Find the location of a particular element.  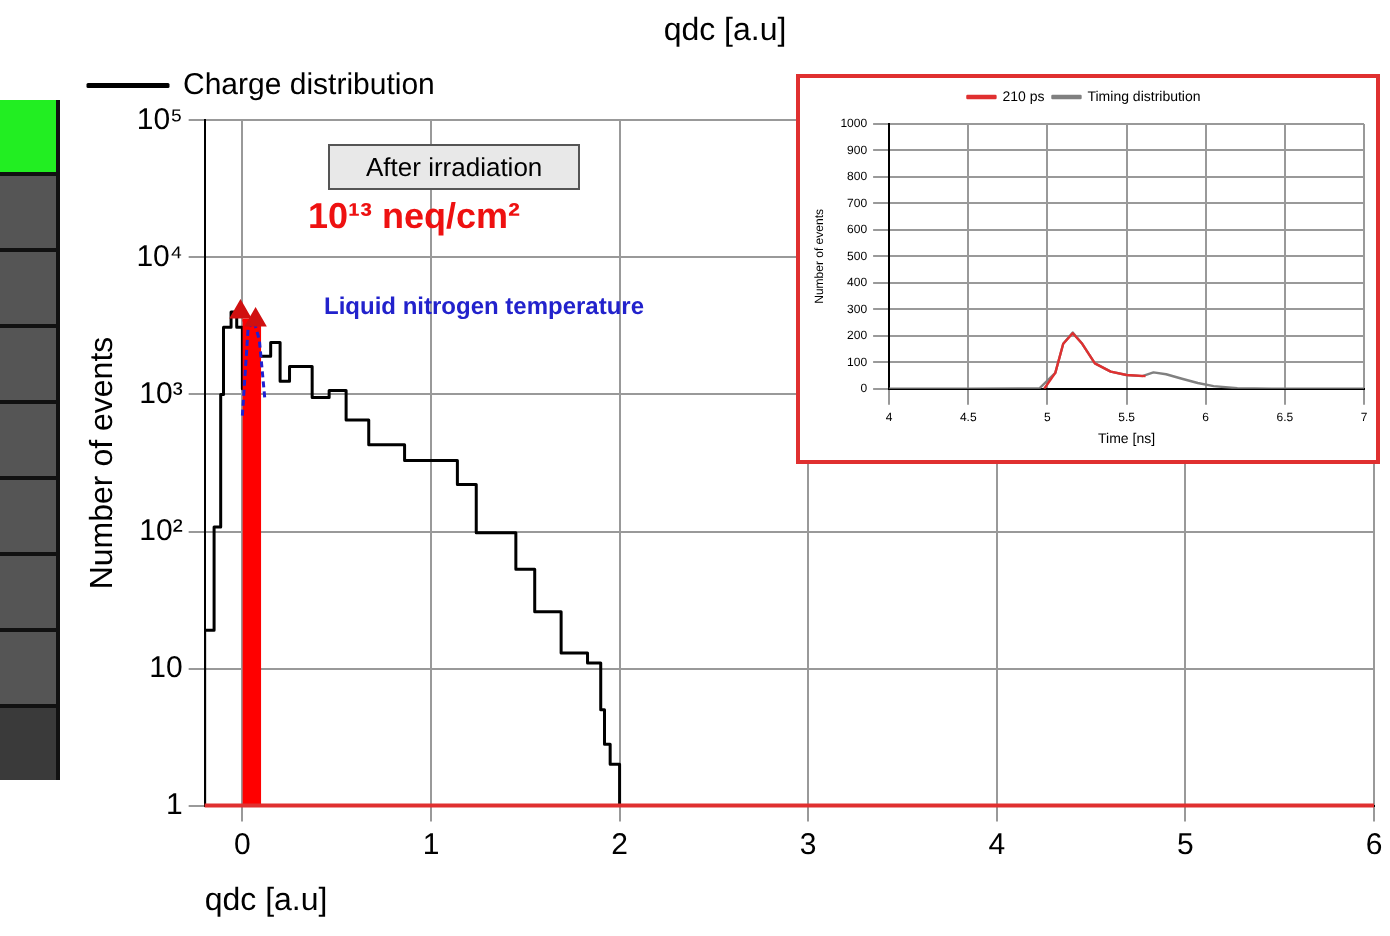

annotation: 10¹³ neq/cm² is located at coordinates (414, 217).